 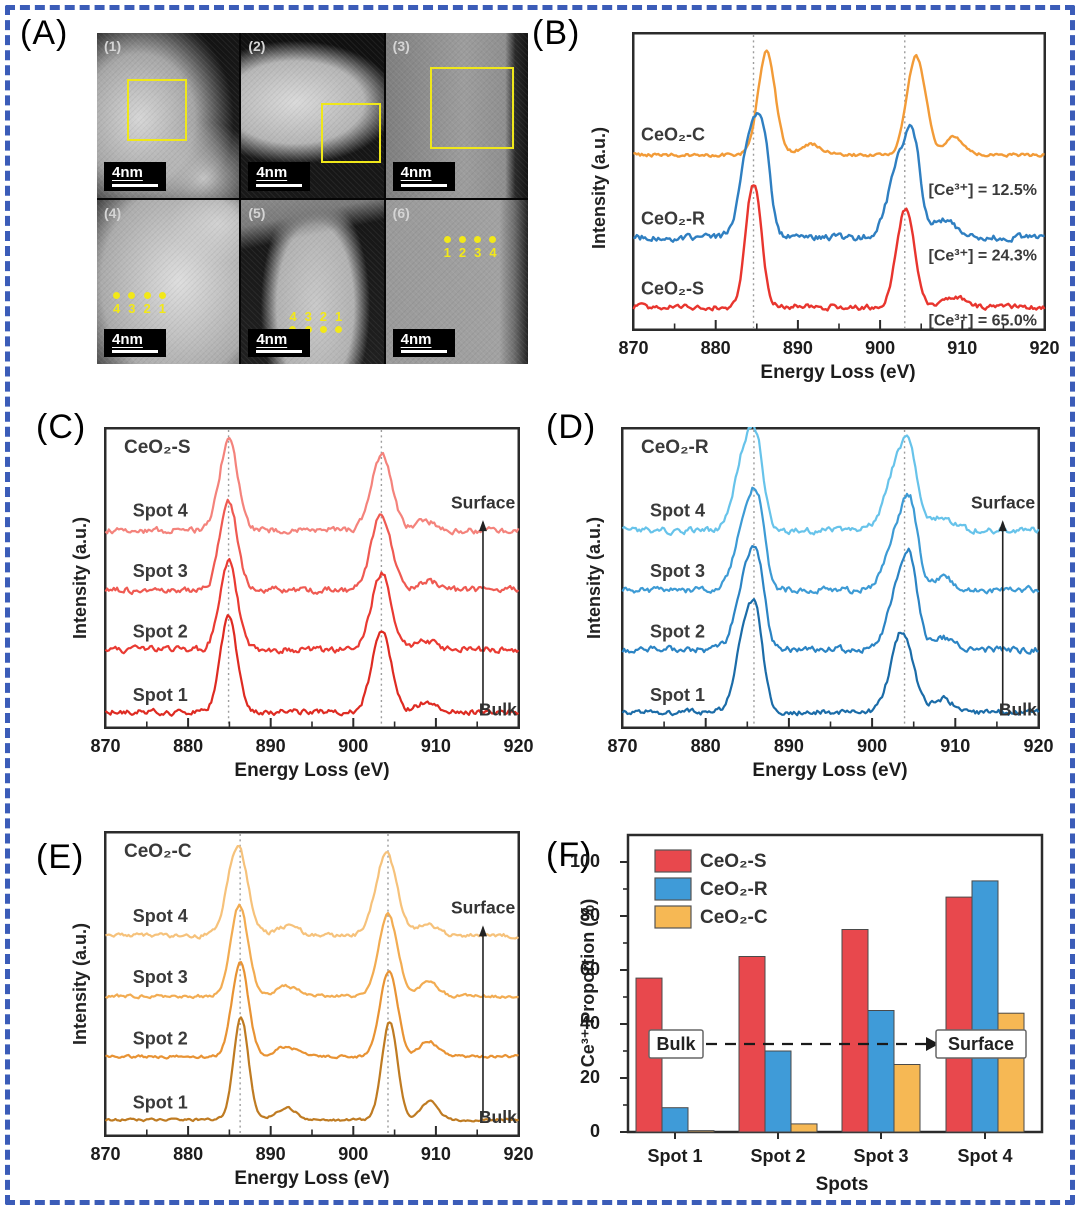 I want to click on x-category-label: Spot 1, so click(x=675, y=1156).